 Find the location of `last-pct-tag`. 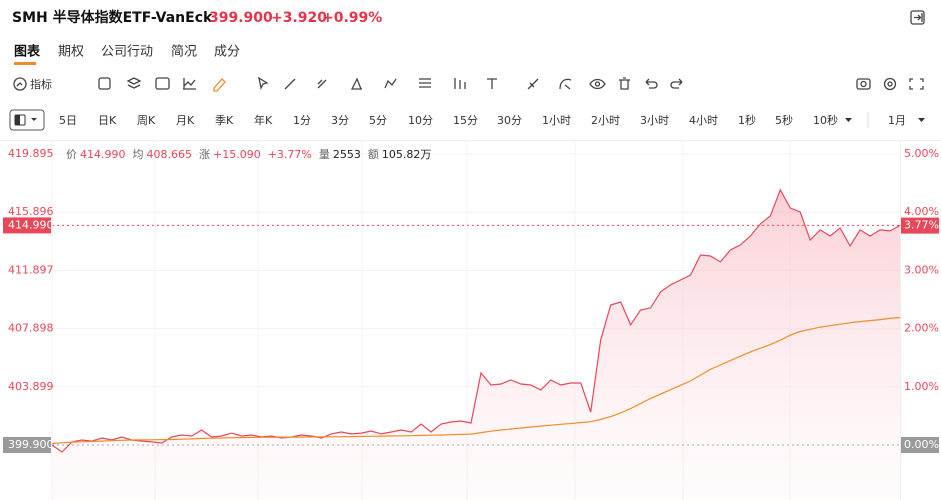

last-pct-tag is located at coordinates (920, 225).